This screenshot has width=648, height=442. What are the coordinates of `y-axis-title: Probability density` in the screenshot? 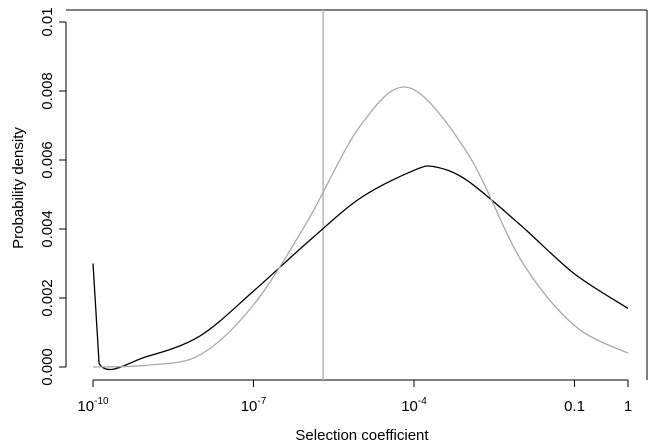 It's located at (18, 188).